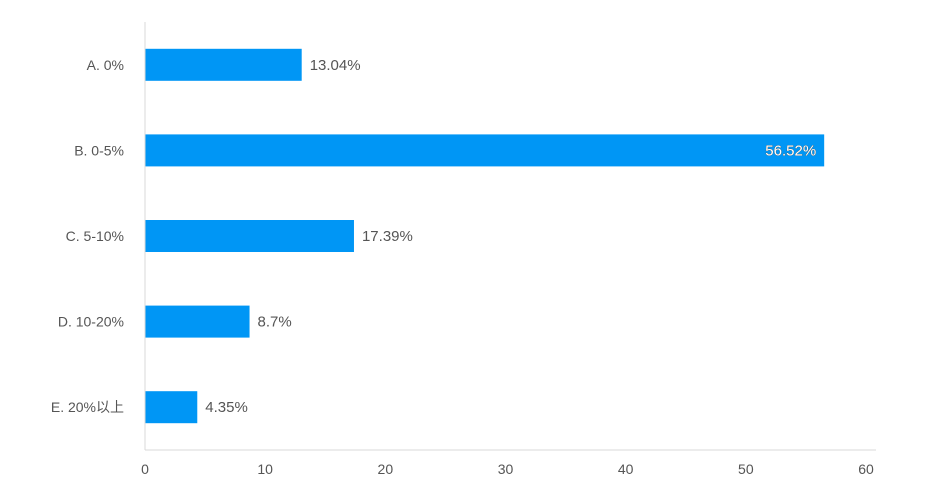 This screenshot has height=498, width=942. What do you see at coordinates (87, 407) in the screenshot?
I see `category-label: E. 20%以上` at bounding box center [87, 407].